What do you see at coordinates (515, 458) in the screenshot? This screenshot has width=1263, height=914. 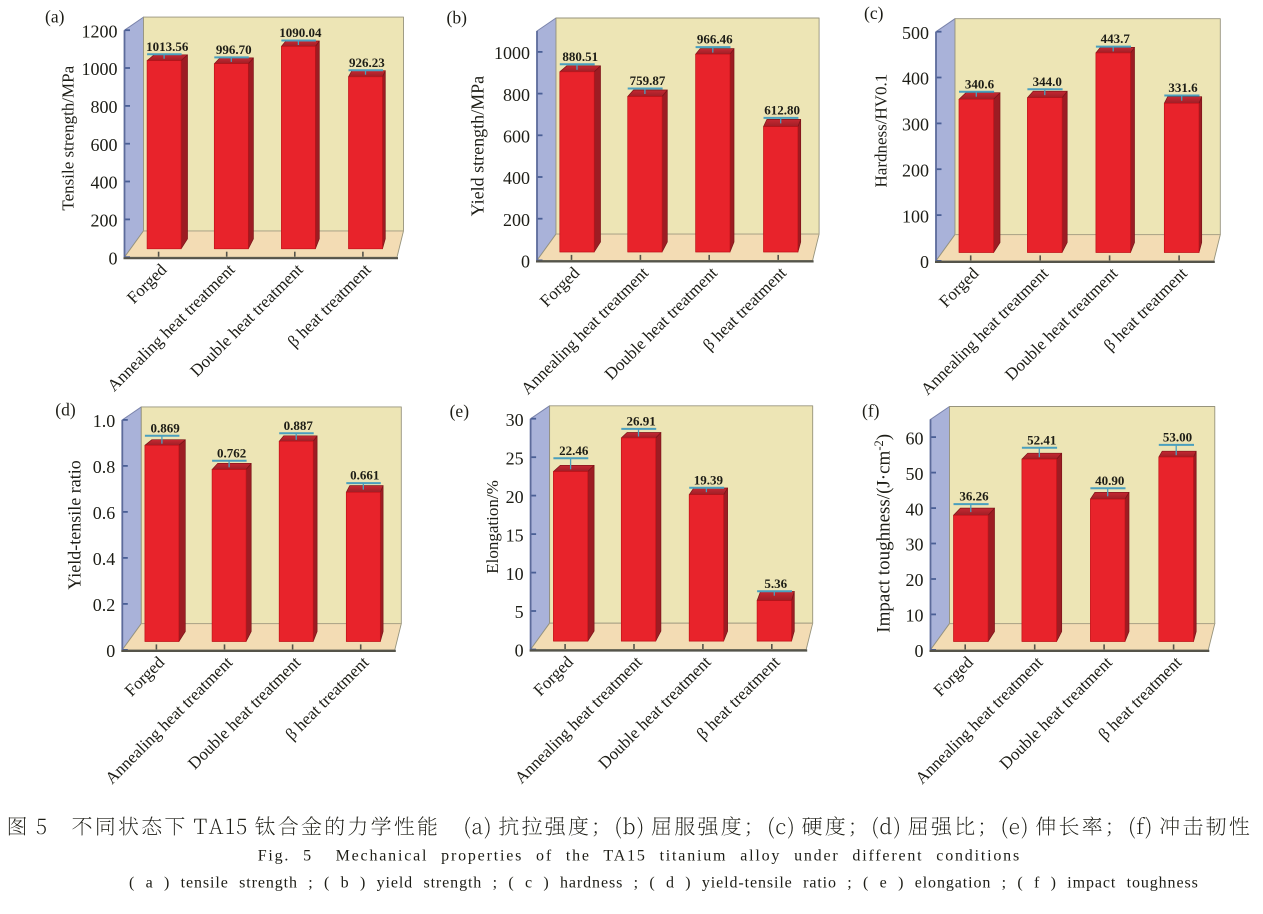 I see `svg-text: 25` at bounding box center [515, 458].